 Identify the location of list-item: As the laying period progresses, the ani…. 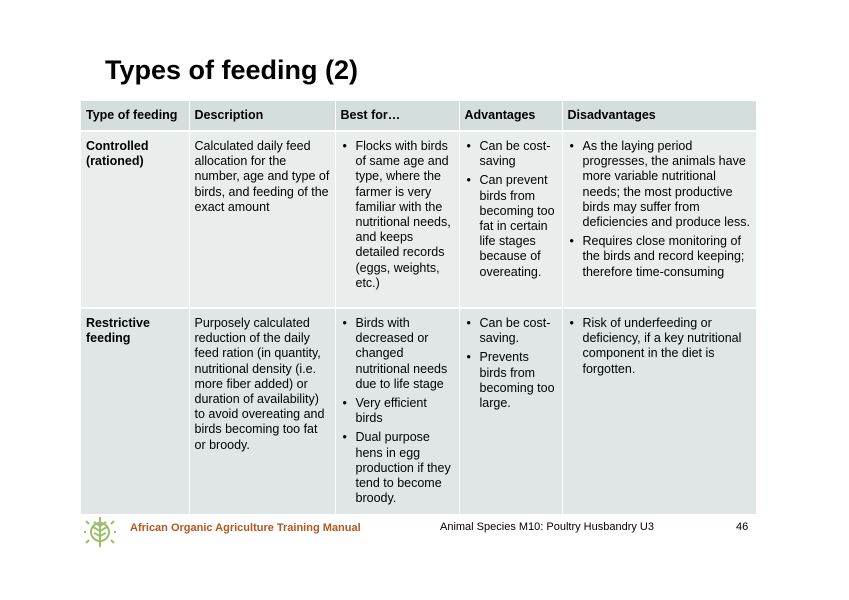
(660, 184).